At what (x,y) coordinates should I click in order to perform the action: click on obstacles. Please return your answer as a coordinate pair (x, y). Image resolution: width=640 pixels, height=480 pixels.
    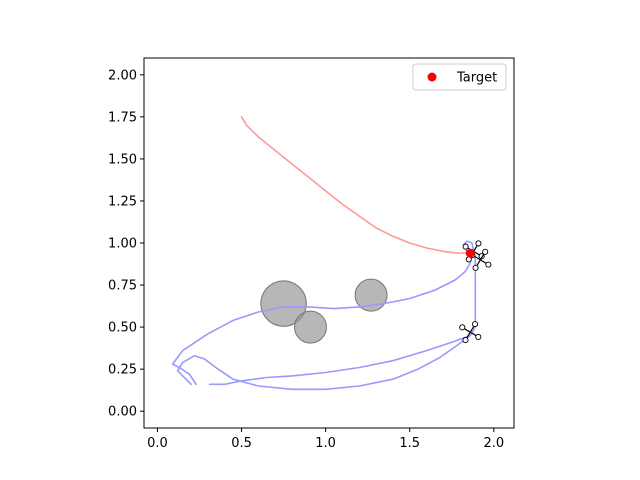
    Looking at the image, I should click on (324, 311).